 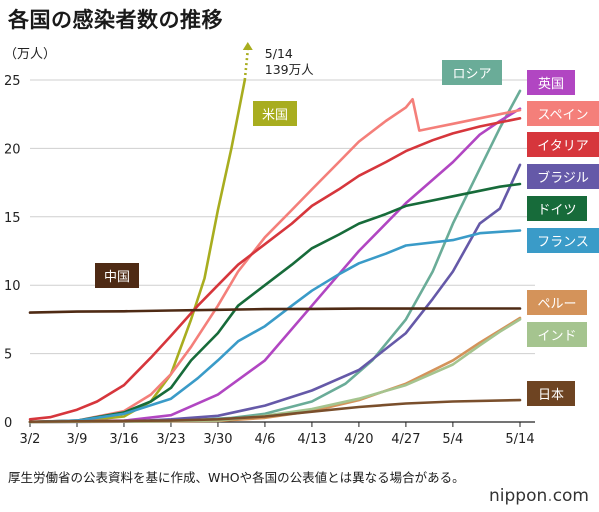 I want to click on x-tick-label: 4/27, so click(x=405, y=439).